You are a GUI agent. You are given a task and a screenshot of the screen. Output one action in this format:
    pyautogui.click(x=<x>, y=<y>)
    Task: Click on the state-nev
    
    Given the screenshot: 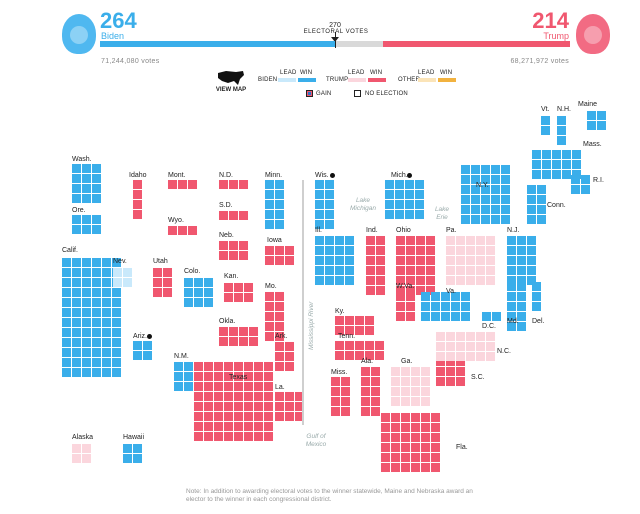 What is the action you would take?
    pyautogui.click(x=122, y=277)
    